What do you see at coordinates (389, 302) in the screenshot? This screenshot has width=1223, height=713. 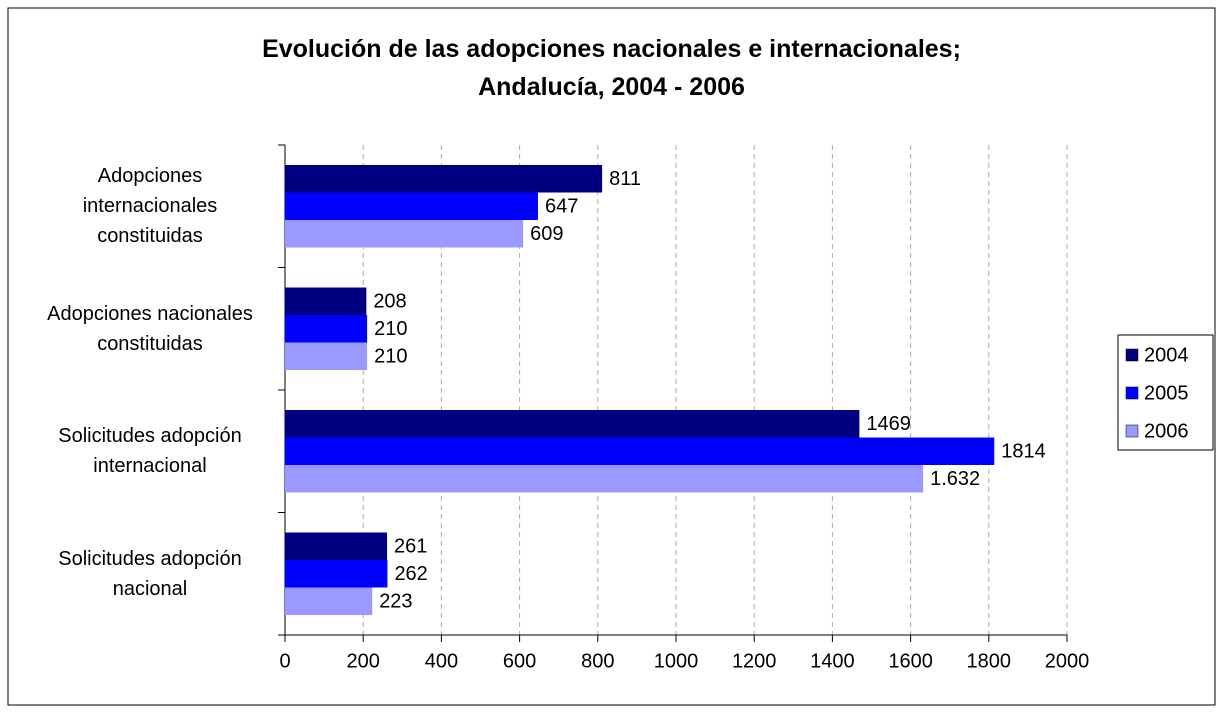 I see `value-label: 208` at bounding box center [389, 302].